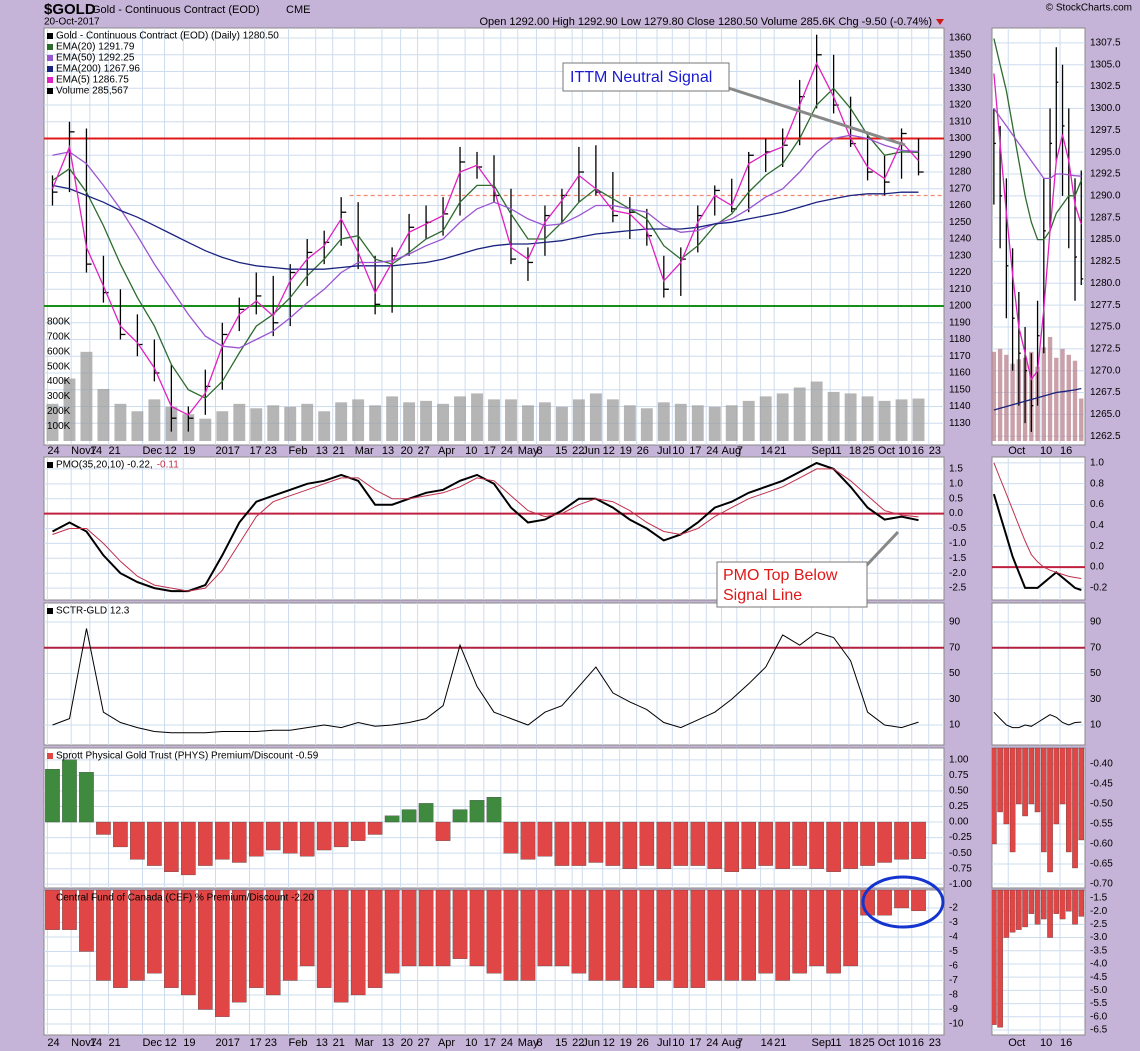 This screenshot has width=1140, height=1051. Describe the element at coordinates (1038, 526) in the screenshot. I see `plot-area` at that location.